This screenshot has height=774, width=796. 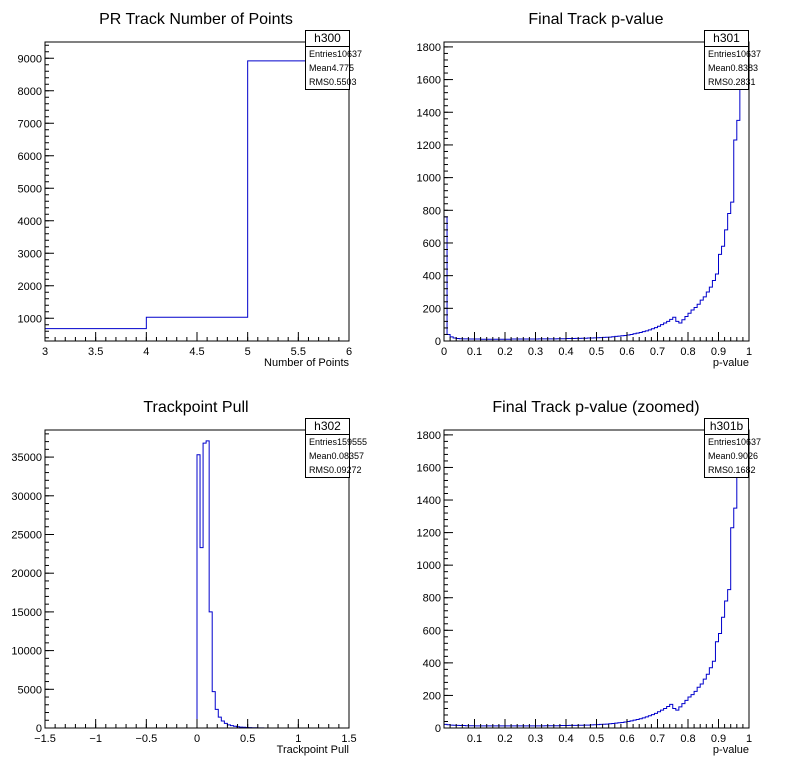 I want to click on x-tick-label: 5.5, so click(x=298, y=352).